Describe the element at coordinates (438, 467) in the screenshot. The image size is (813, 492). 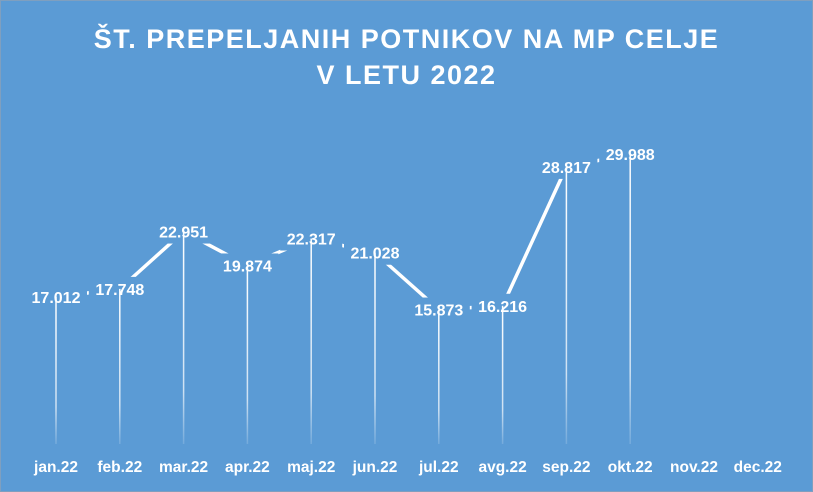
I see `x-tick-label-jul.22: jul.22` at that location.